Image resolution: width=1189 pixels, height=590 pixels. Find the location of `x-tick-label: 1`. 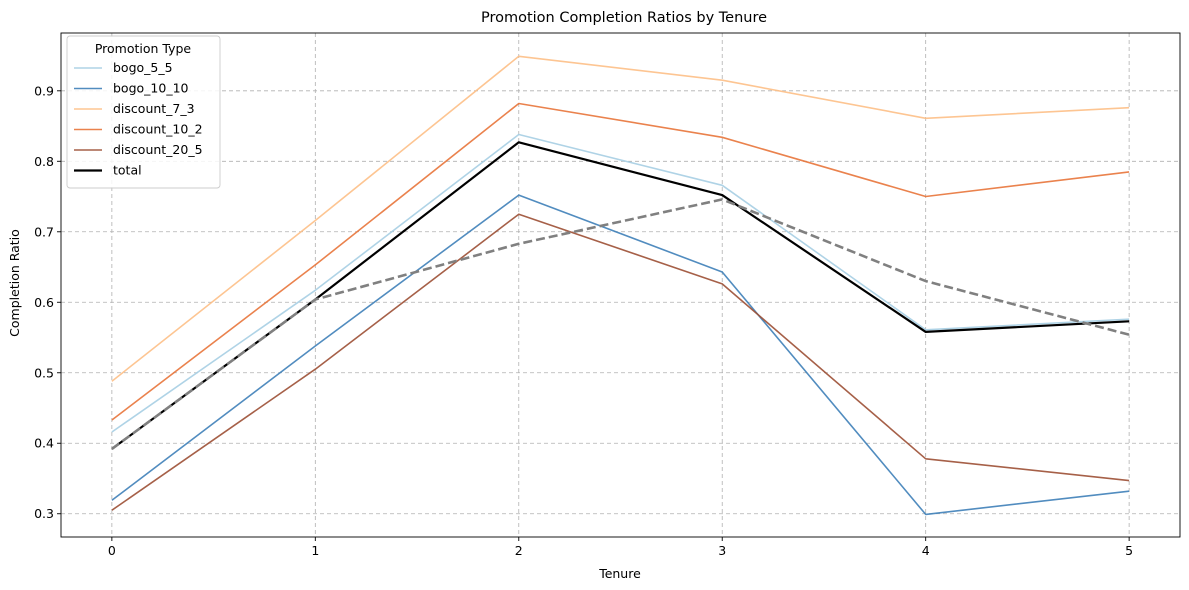

x-tick-label: 1 is located at coordinates (315, 550).